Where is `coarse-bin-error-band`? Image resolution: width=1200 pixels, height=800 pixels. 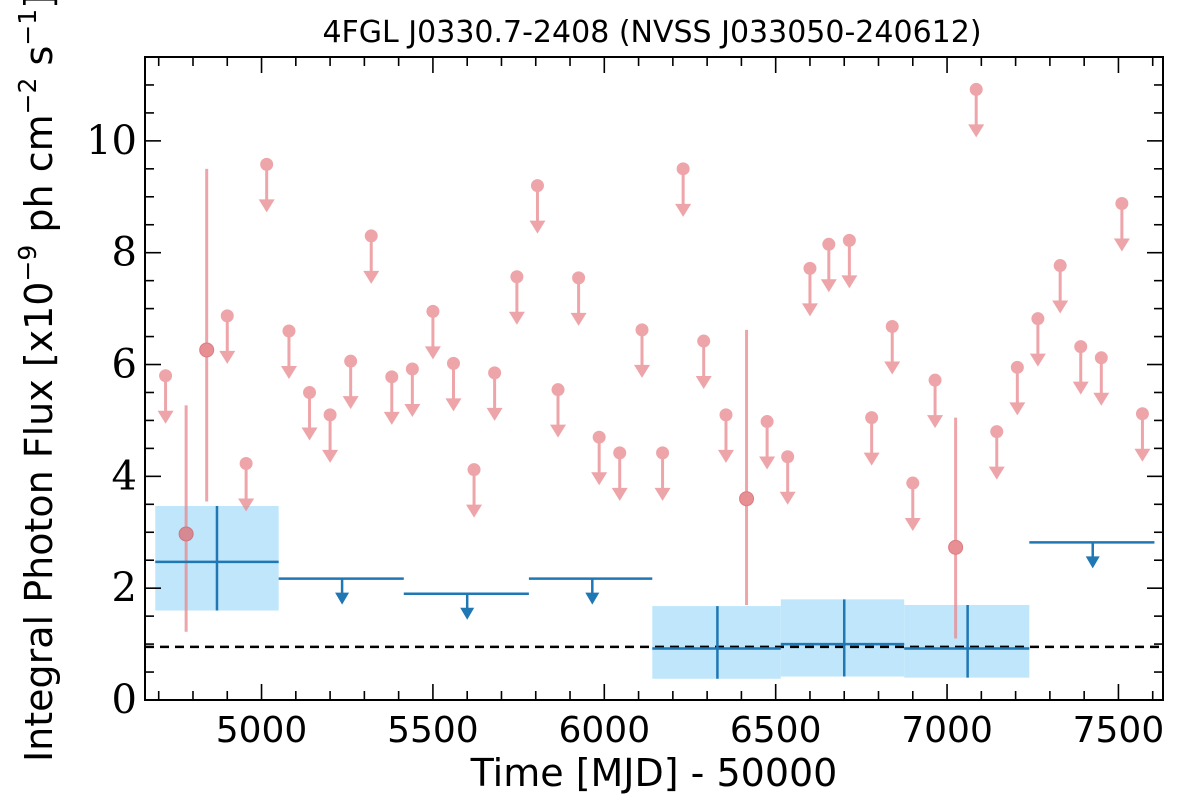
coarse-bin-error-band is located at coordinates (842, 638).